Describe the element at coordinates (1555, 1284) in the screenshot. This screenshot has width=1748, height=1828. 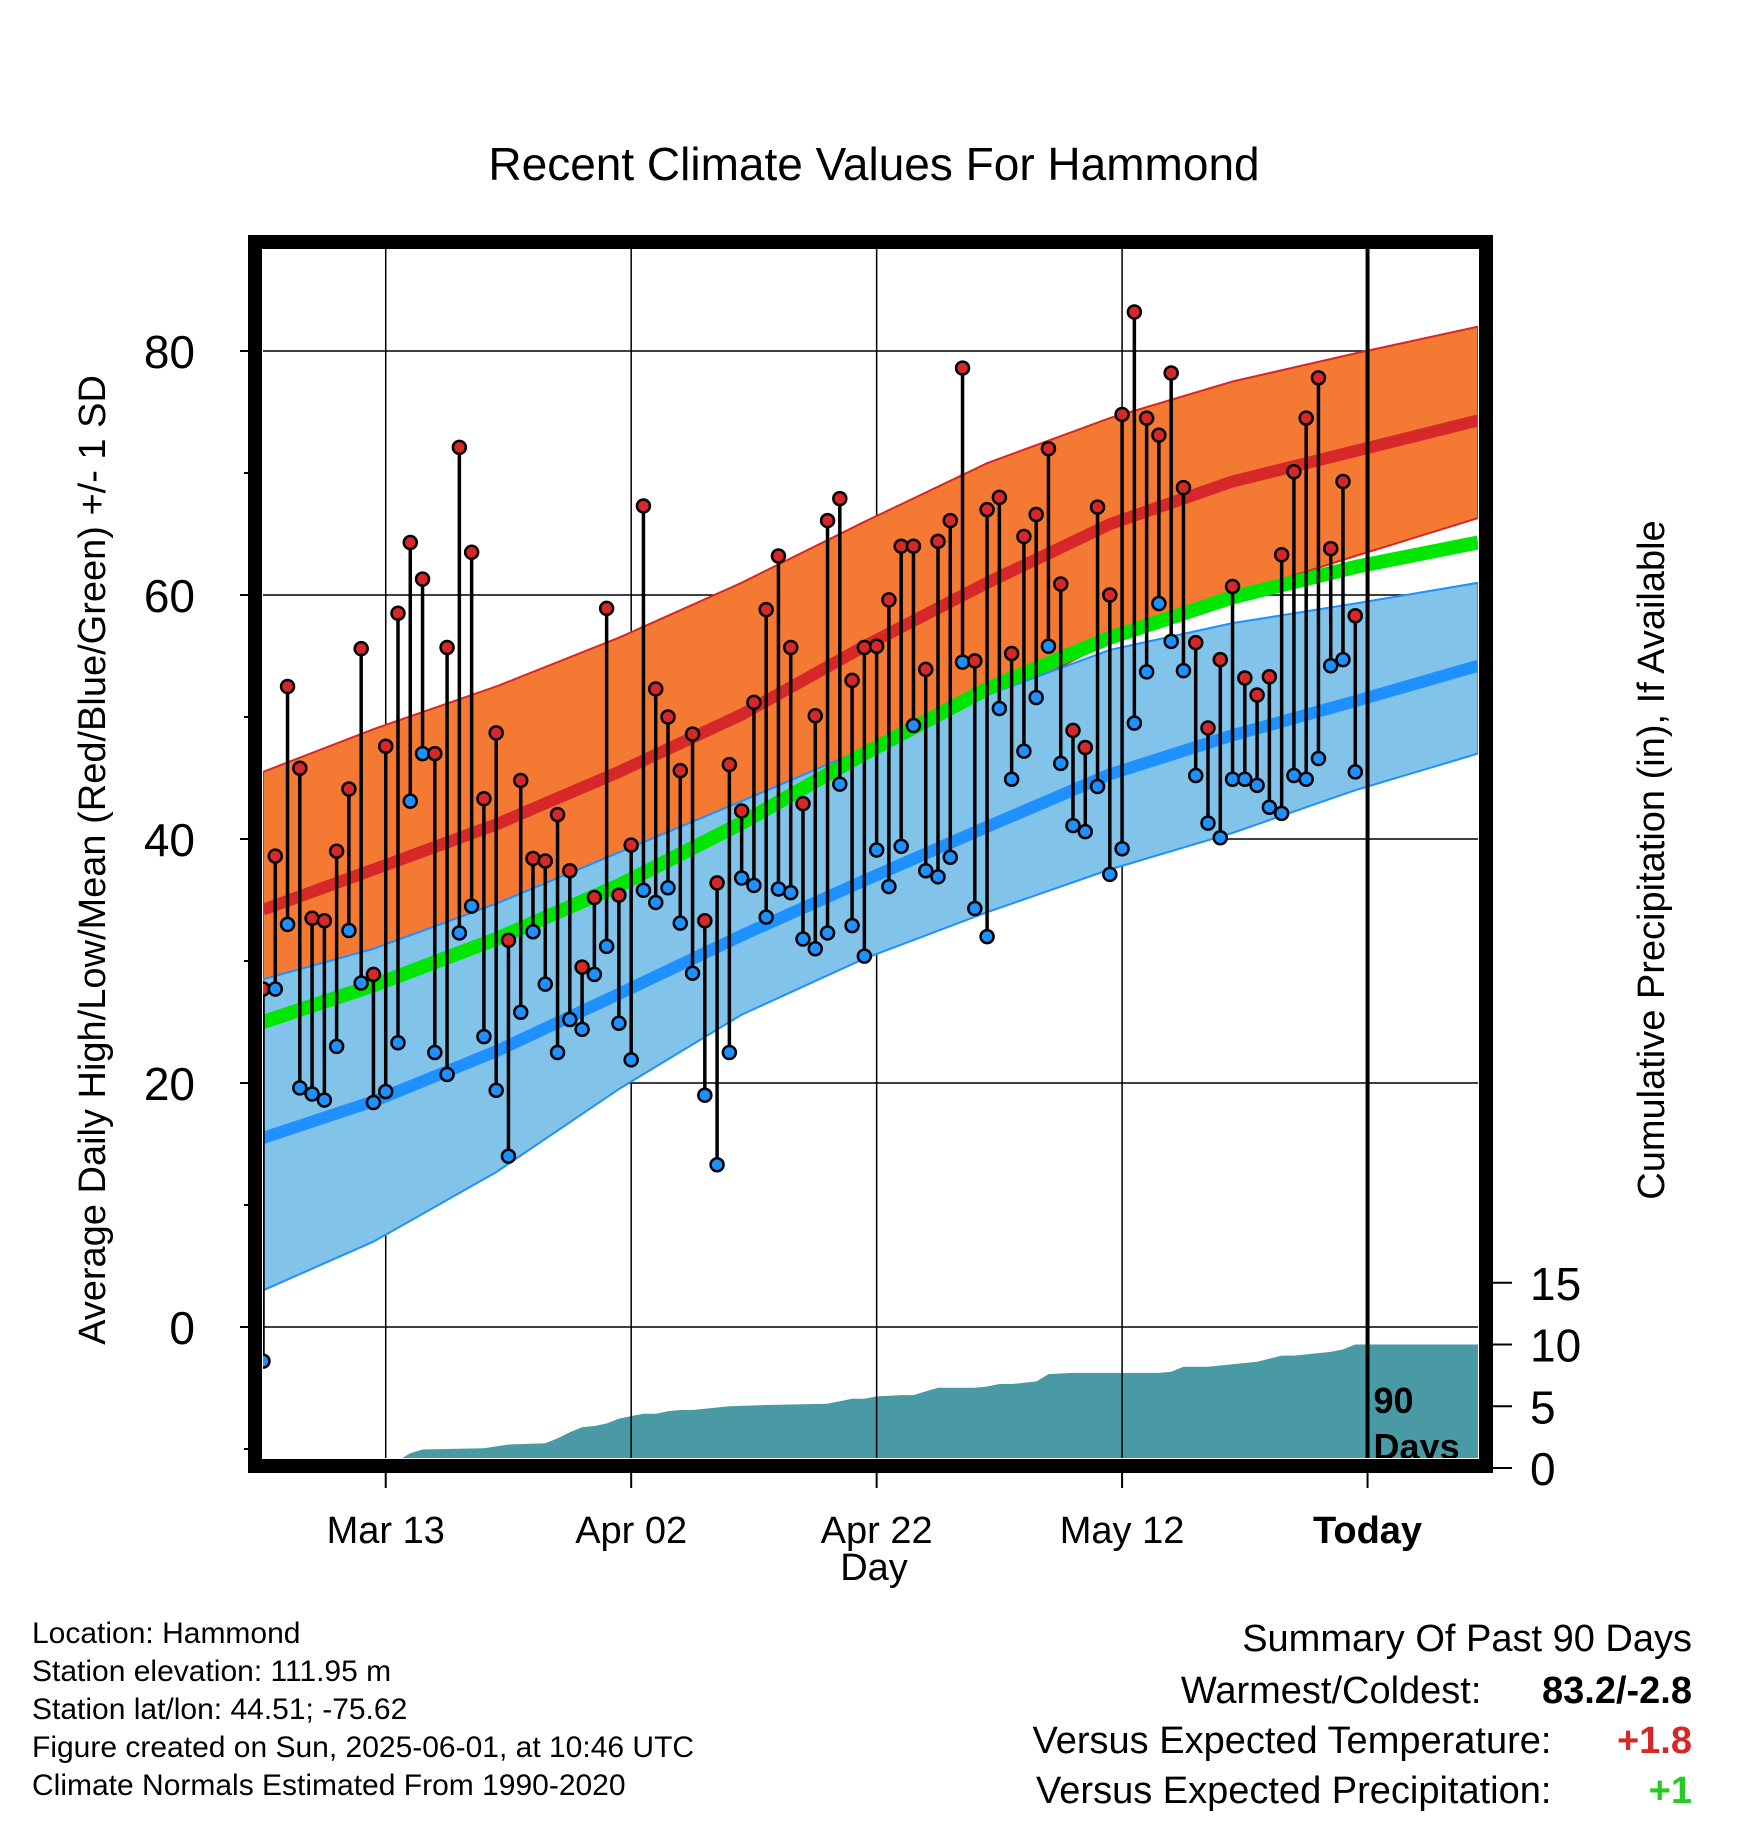
I see `y2-tick-label: 15` at that location.